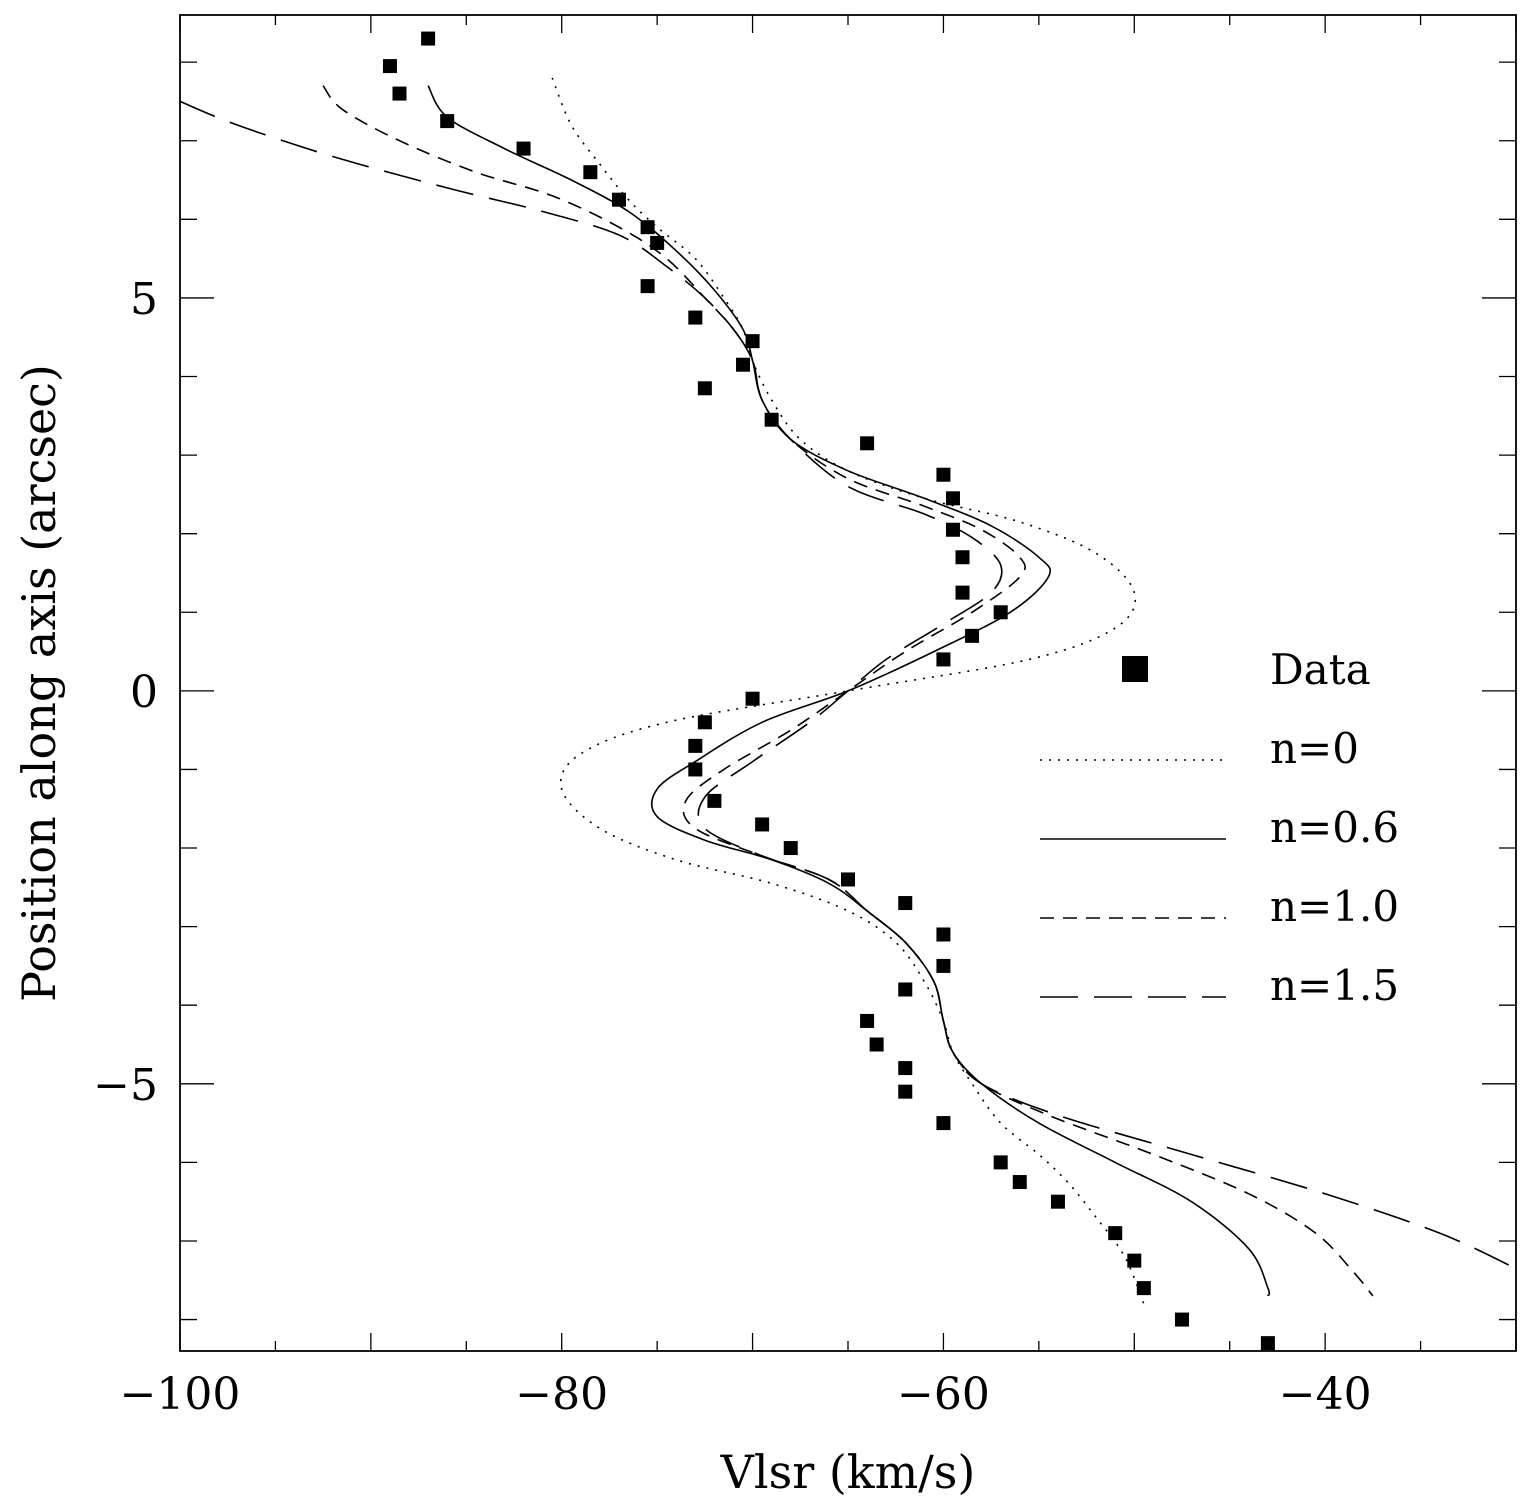  What do you see at coordinates (1334, 827) in the screenshot?
I see `legend-label: n=0.6` at bounding box center [1334, 827].